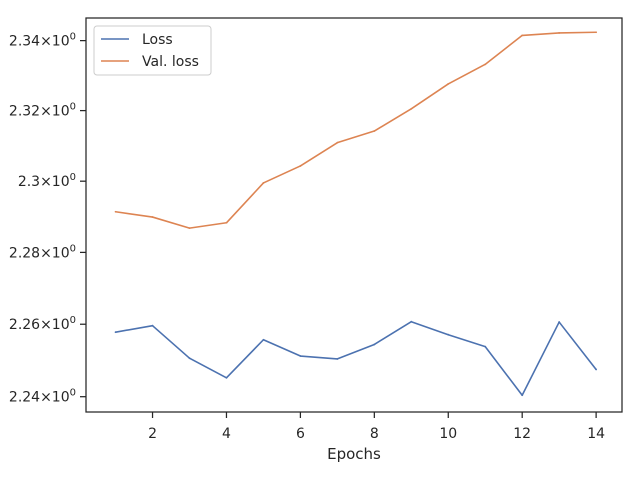  I want to click on x-axis: 2 4 6 8 10 12 14, so click(376, 427).